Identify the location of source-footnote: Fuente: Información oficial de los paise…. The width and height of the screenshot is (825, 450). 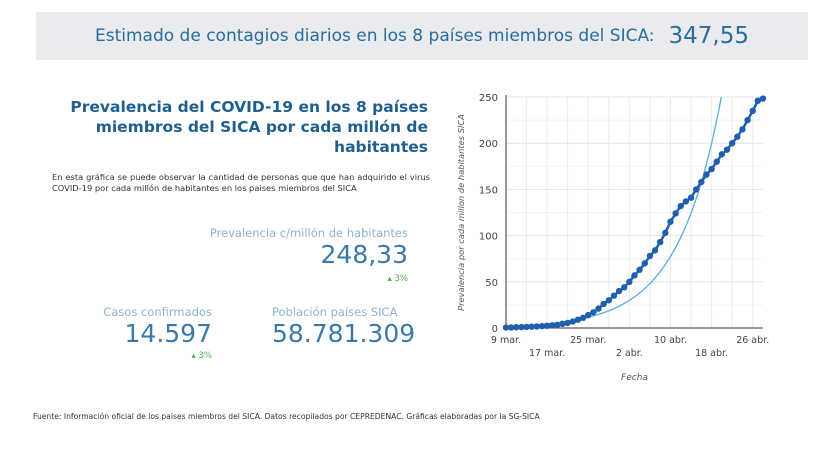
(286, 416).